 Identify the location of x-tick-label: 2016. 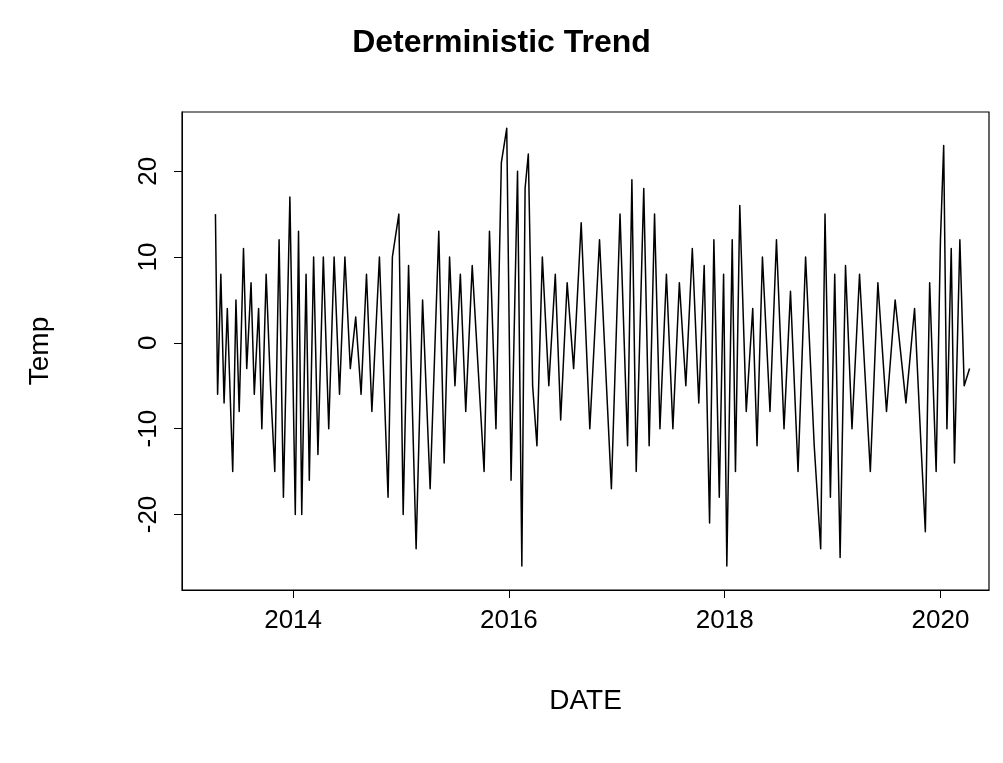
(508, 619).